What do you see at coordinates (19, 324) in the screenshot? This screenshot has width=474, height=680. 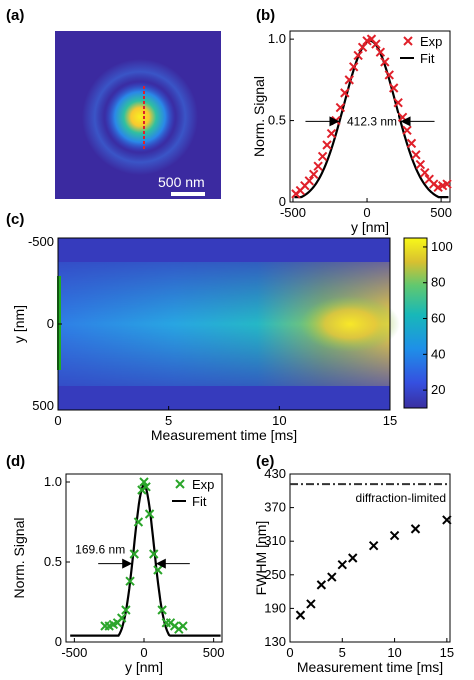 I see `y-axis-label: y [nm]` at bounding box center [19, 324].